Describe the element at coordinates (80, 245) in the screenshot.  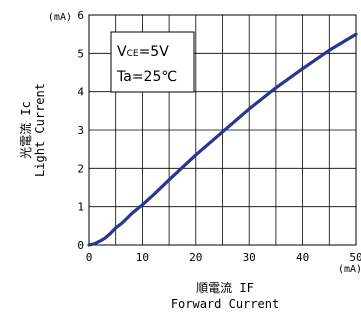
I see `y-tick-label: 0` at that location.